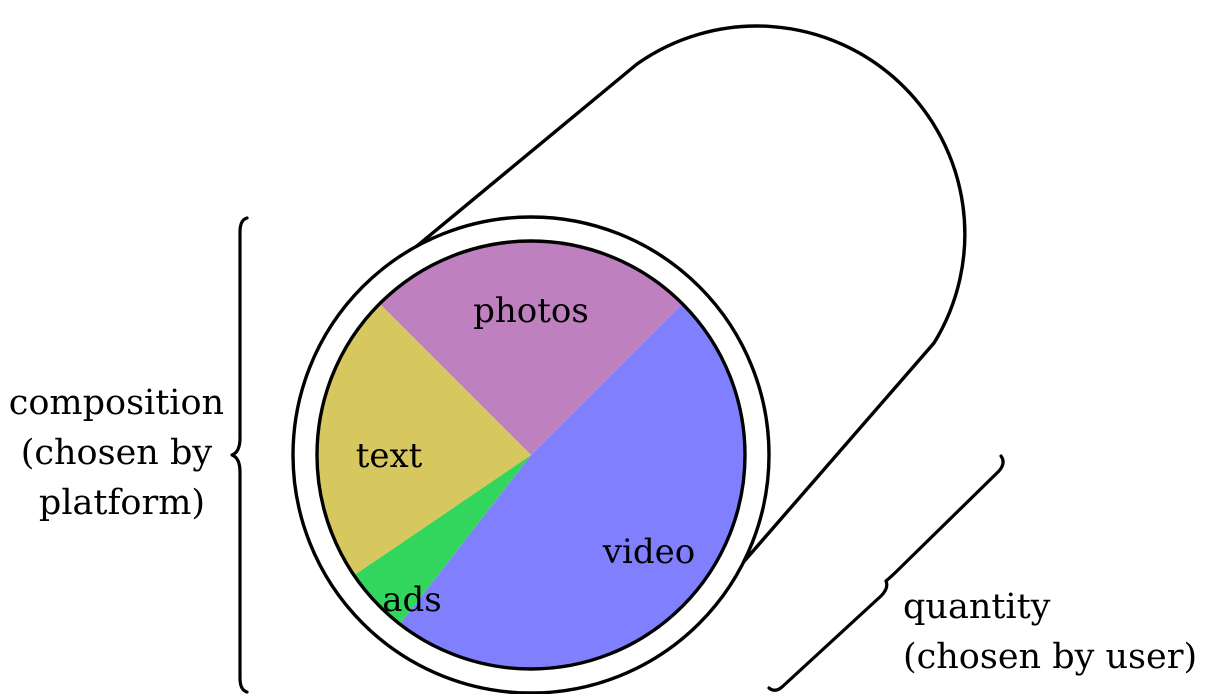 This screenshot has height=694, width=1212. I want to click on composition-brace, so click(239, 455).